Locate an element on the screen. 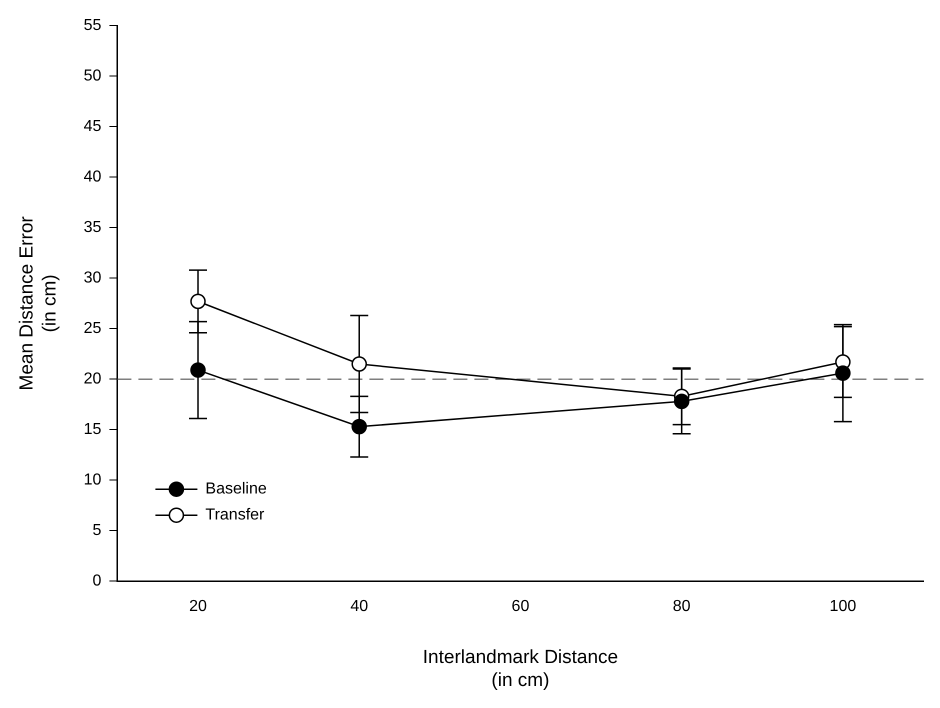 The image size is (940, 708). y-tick-label: 5 is located at coordinates (97, 531).